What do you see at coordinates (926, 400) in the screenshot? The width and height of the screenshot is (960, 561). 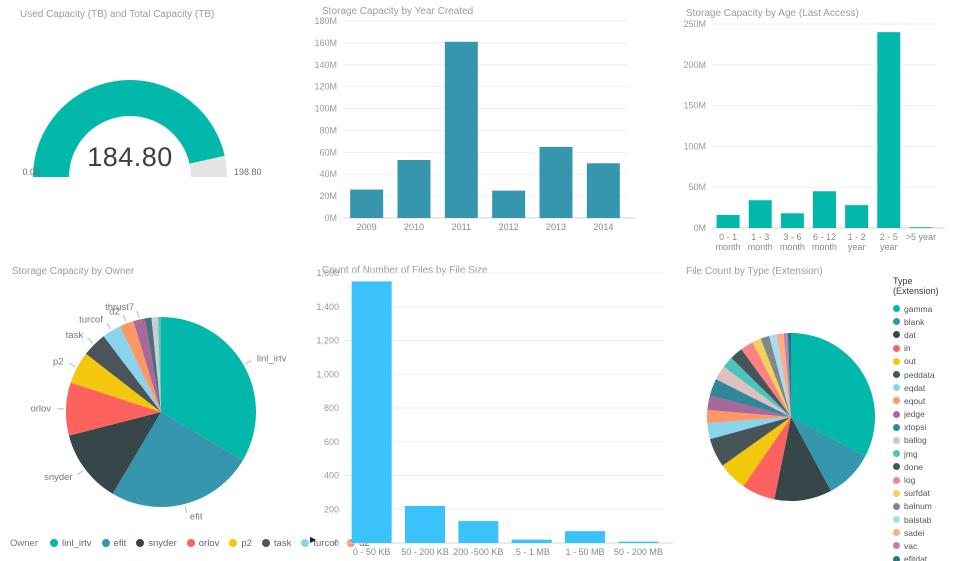 I see `legend-item-eqout: eqout` at bounding box center [926, 400].